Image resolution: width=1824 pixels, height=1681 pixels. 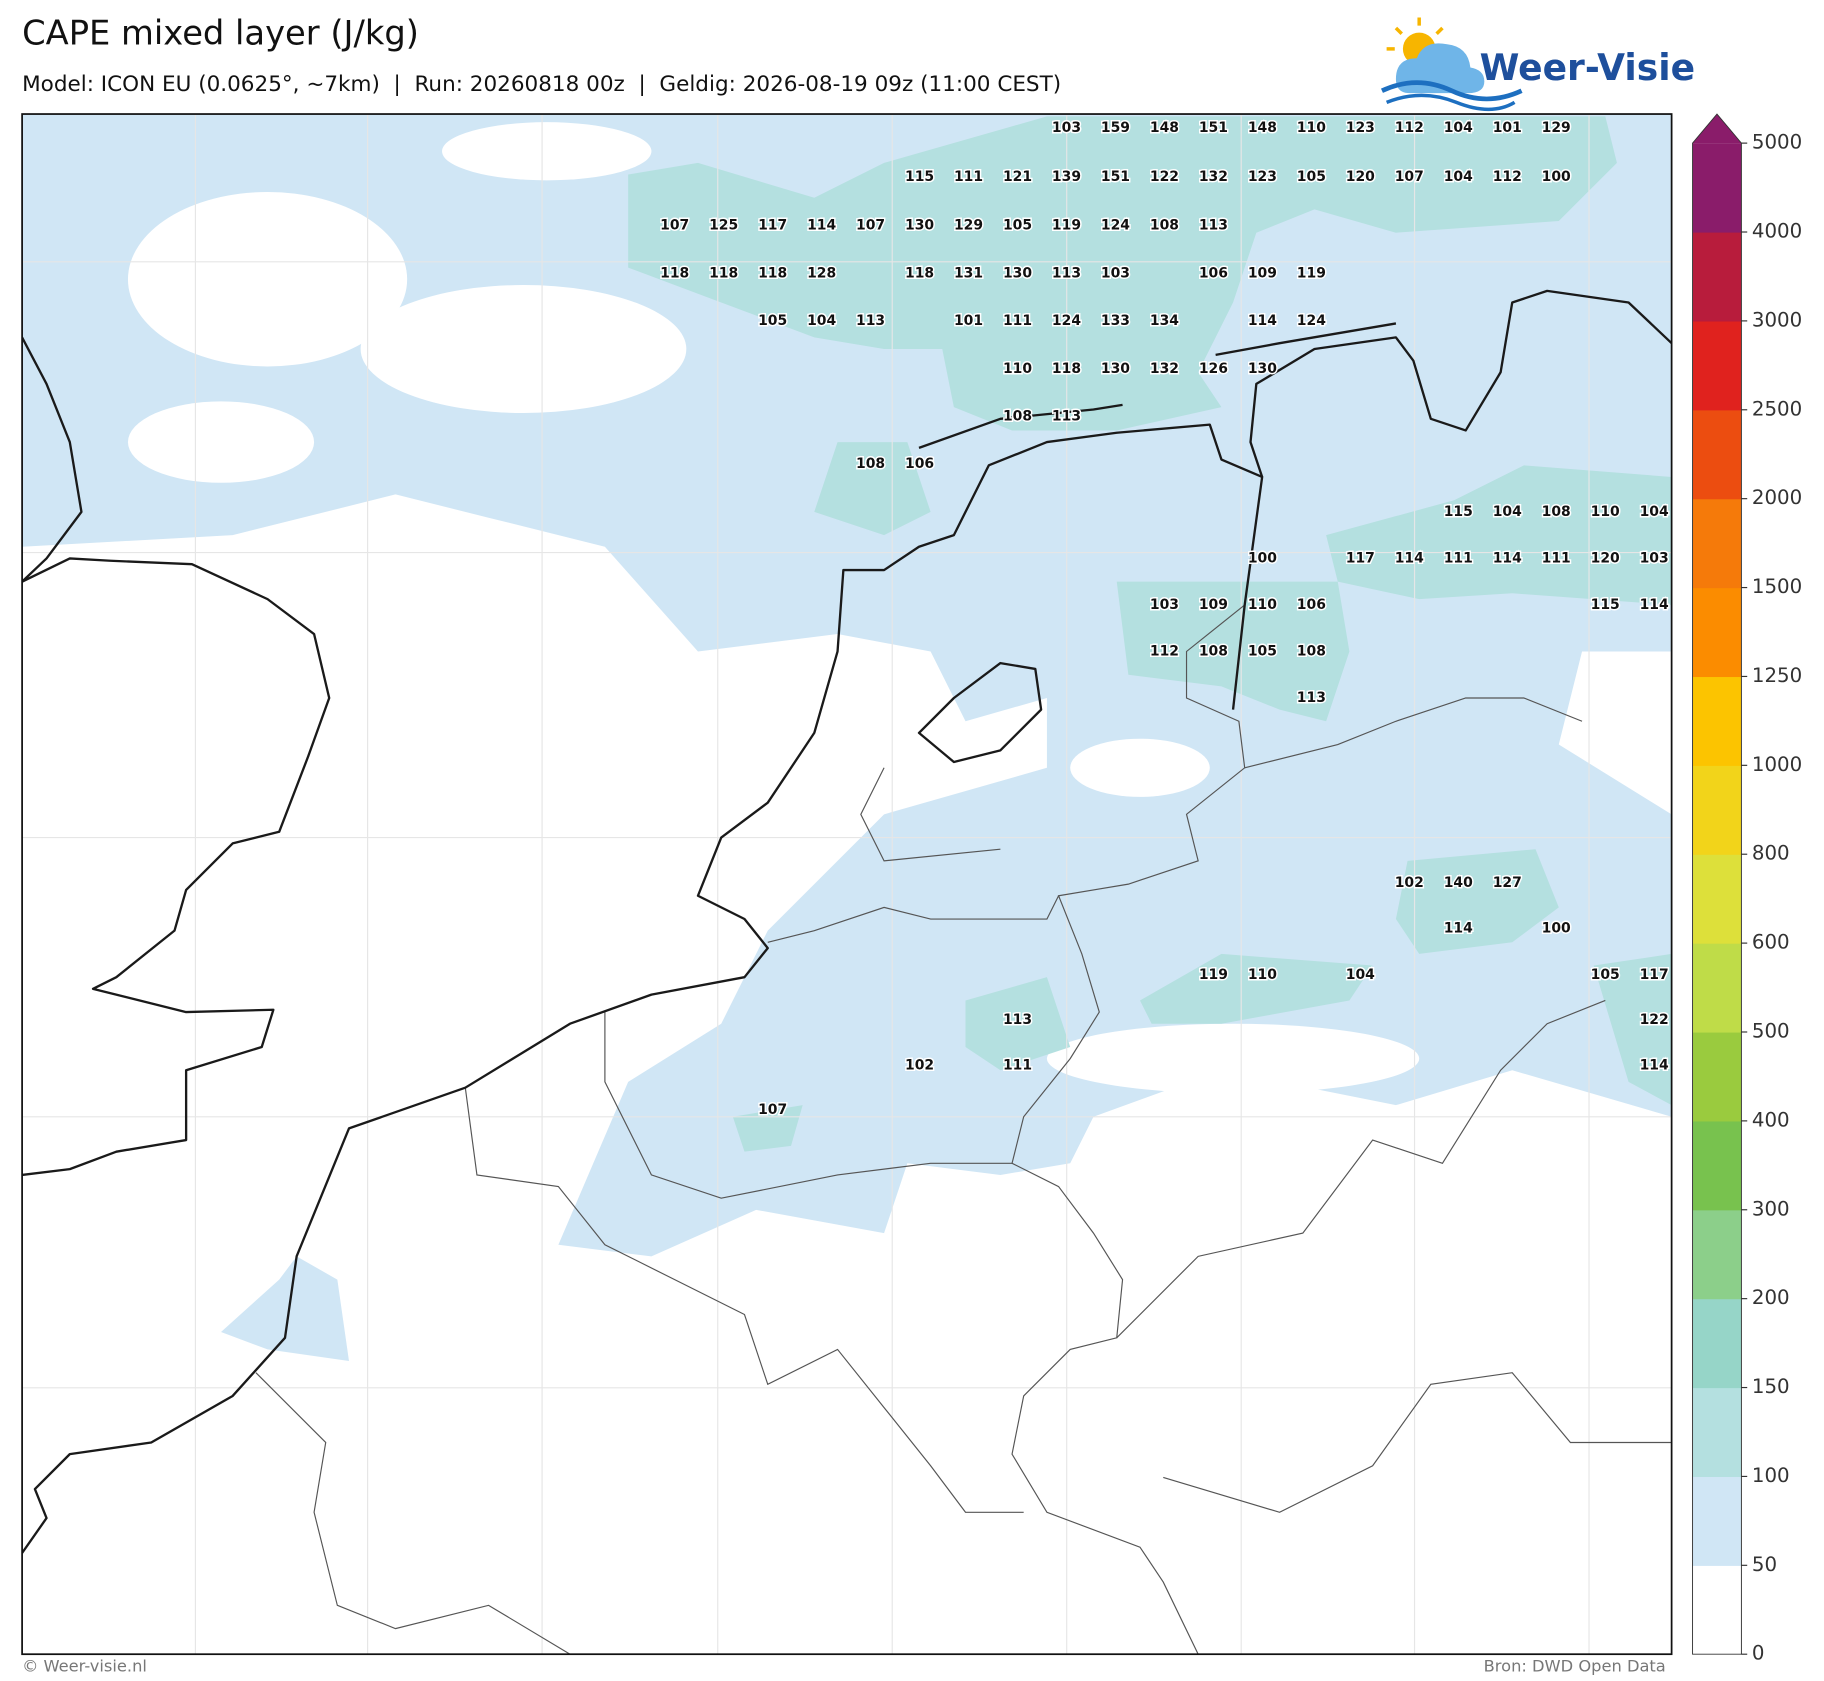 What do you see at coordinates (1777, 497) in the screenshot?
I see `colorbar-tick-label: 2000` at bounding box center [1777, 497].